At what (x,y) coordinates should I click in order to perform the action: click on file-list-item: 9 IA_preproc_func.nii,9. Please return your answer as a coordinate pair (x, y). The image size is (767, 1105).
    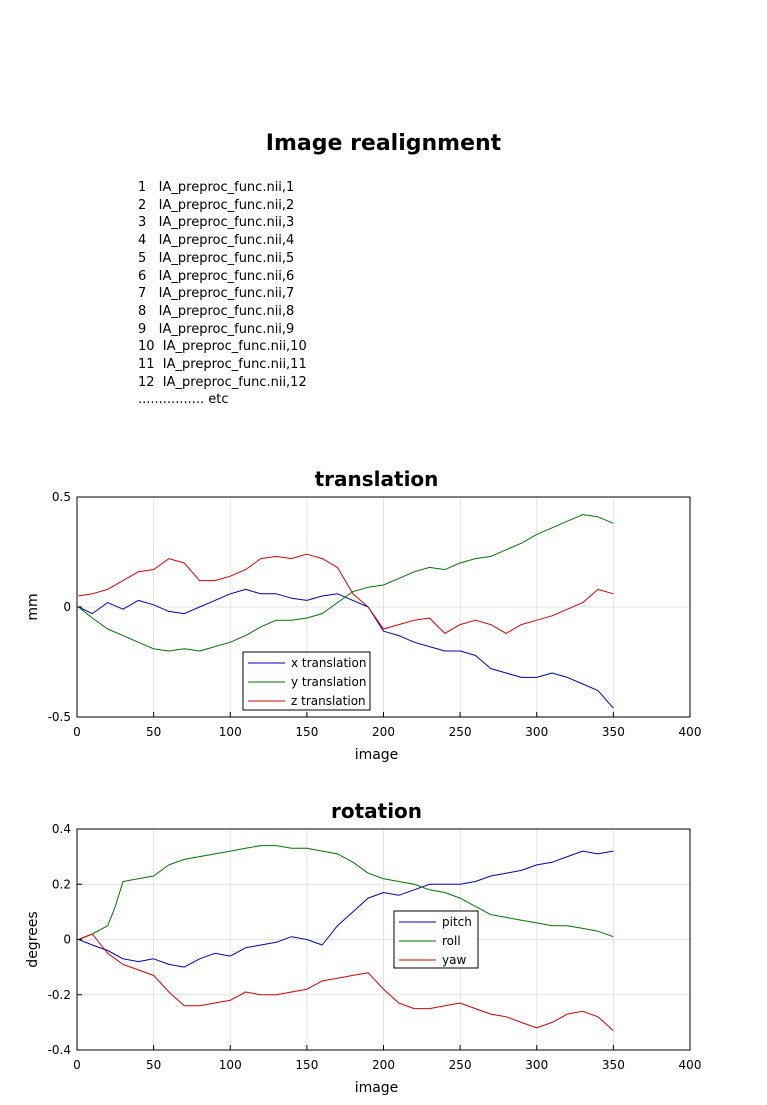
    Looking at the image, I should click on (216, 329).